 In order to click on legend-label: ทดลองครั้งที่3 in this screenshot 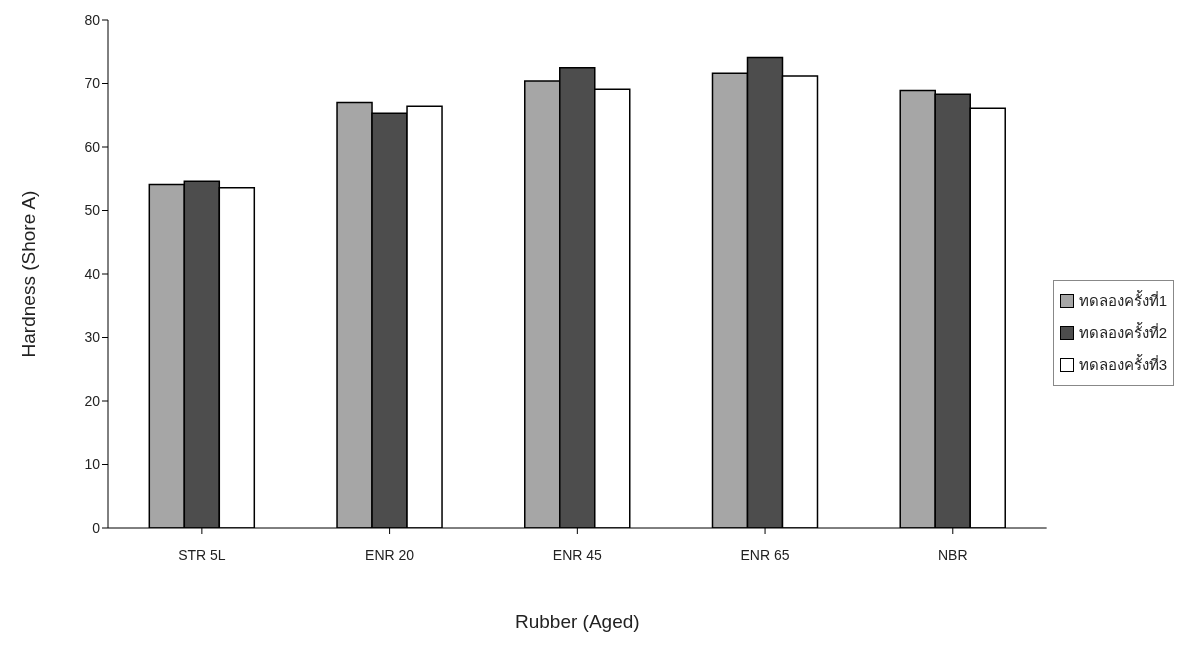, I will do `click(1122, 364)`.